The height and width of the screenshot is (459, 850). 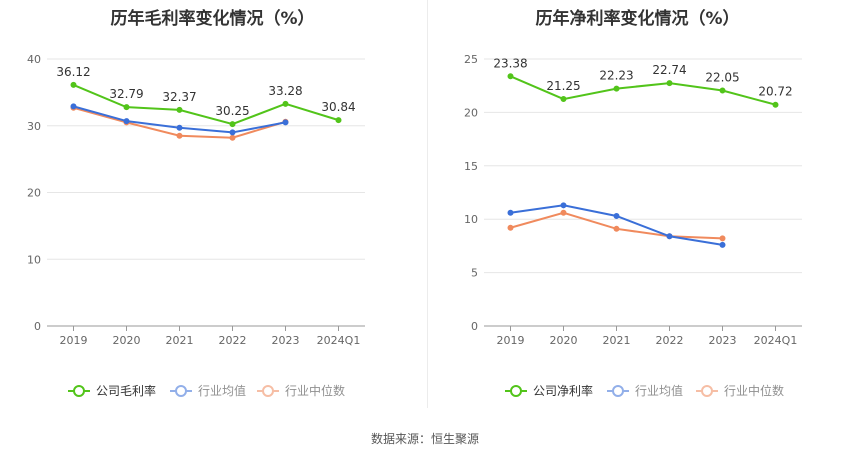 I want to click on data-label: 22.74, so click(x=669, y=70).